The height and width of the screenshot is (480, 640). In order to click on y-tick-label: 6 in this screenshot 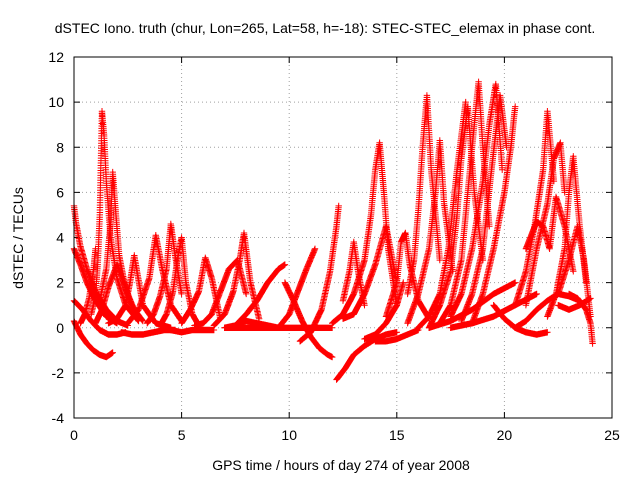, I will do `click(60, 192)`.